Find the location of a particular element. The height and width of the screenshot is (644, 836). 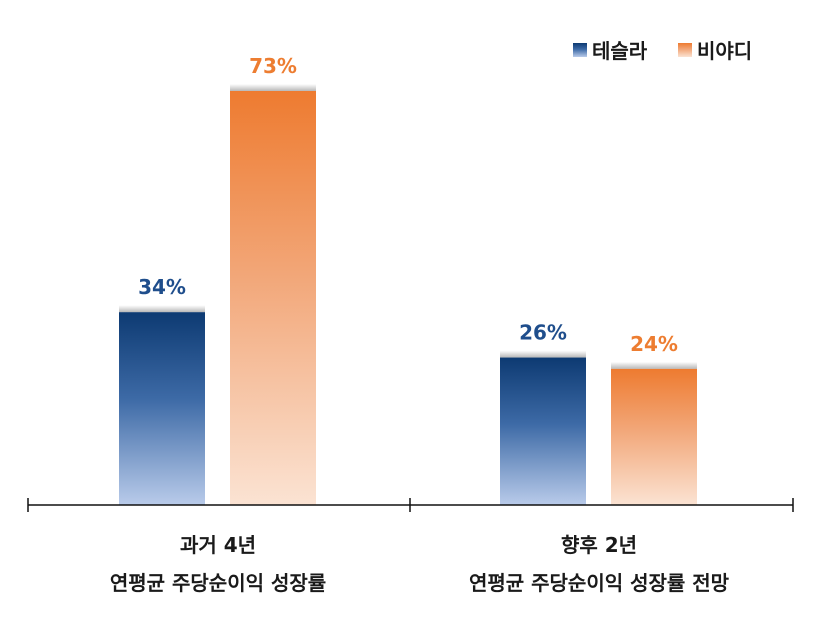

legend-swatch-tesla is located at coordinates (580, 50).